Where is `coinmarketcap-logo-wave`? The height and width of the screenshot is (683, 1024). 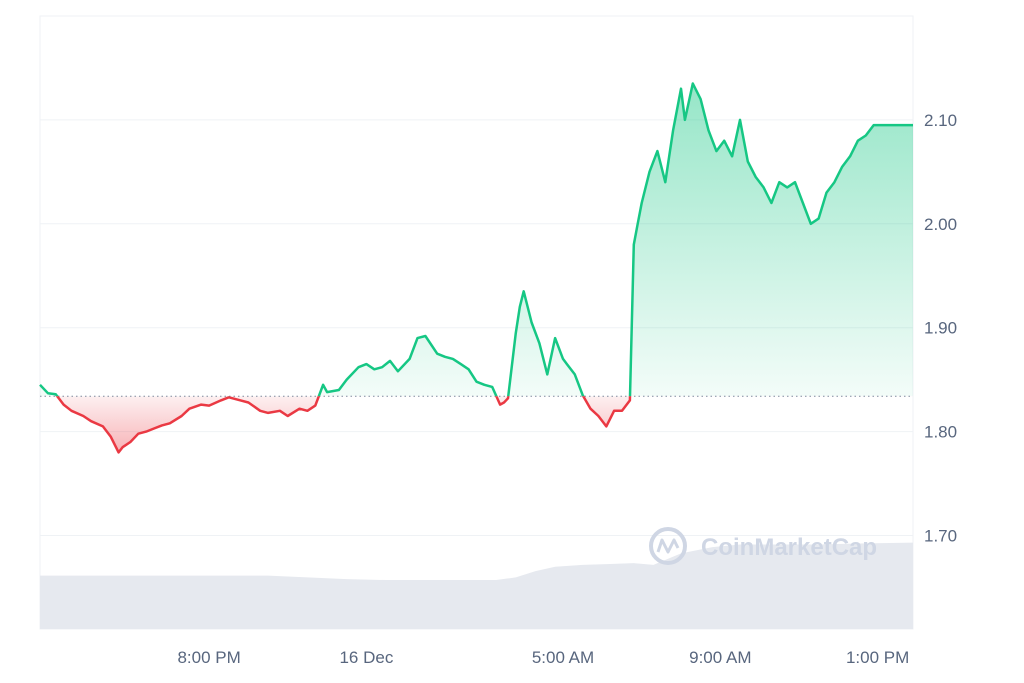
coinmarketcap-logo-wave is located at coordinates (668, 546).